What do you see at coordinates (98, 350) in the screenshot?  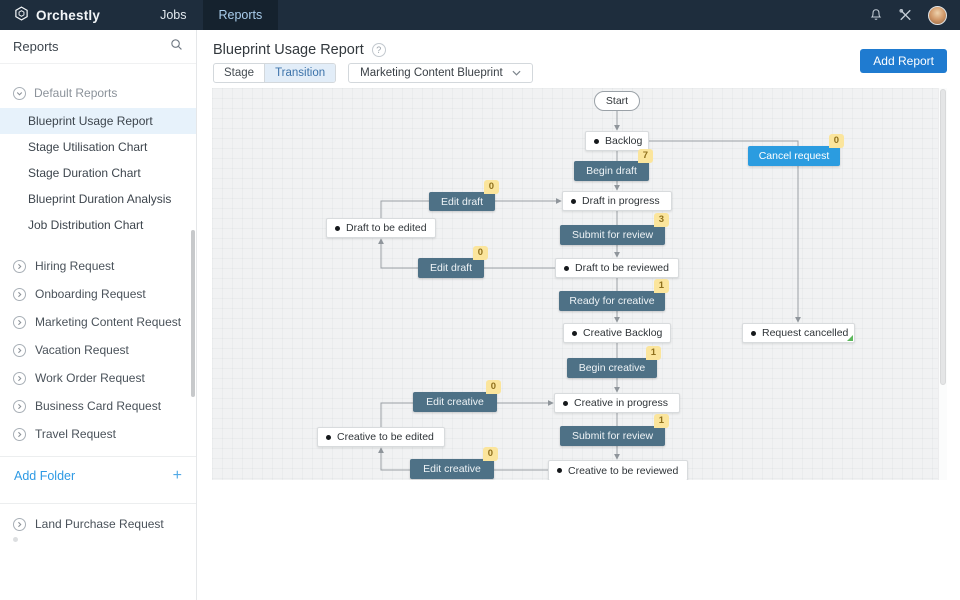 I see `sidebar-folder-vacation-request: Vacation Request` at bounding box center [98, 350].